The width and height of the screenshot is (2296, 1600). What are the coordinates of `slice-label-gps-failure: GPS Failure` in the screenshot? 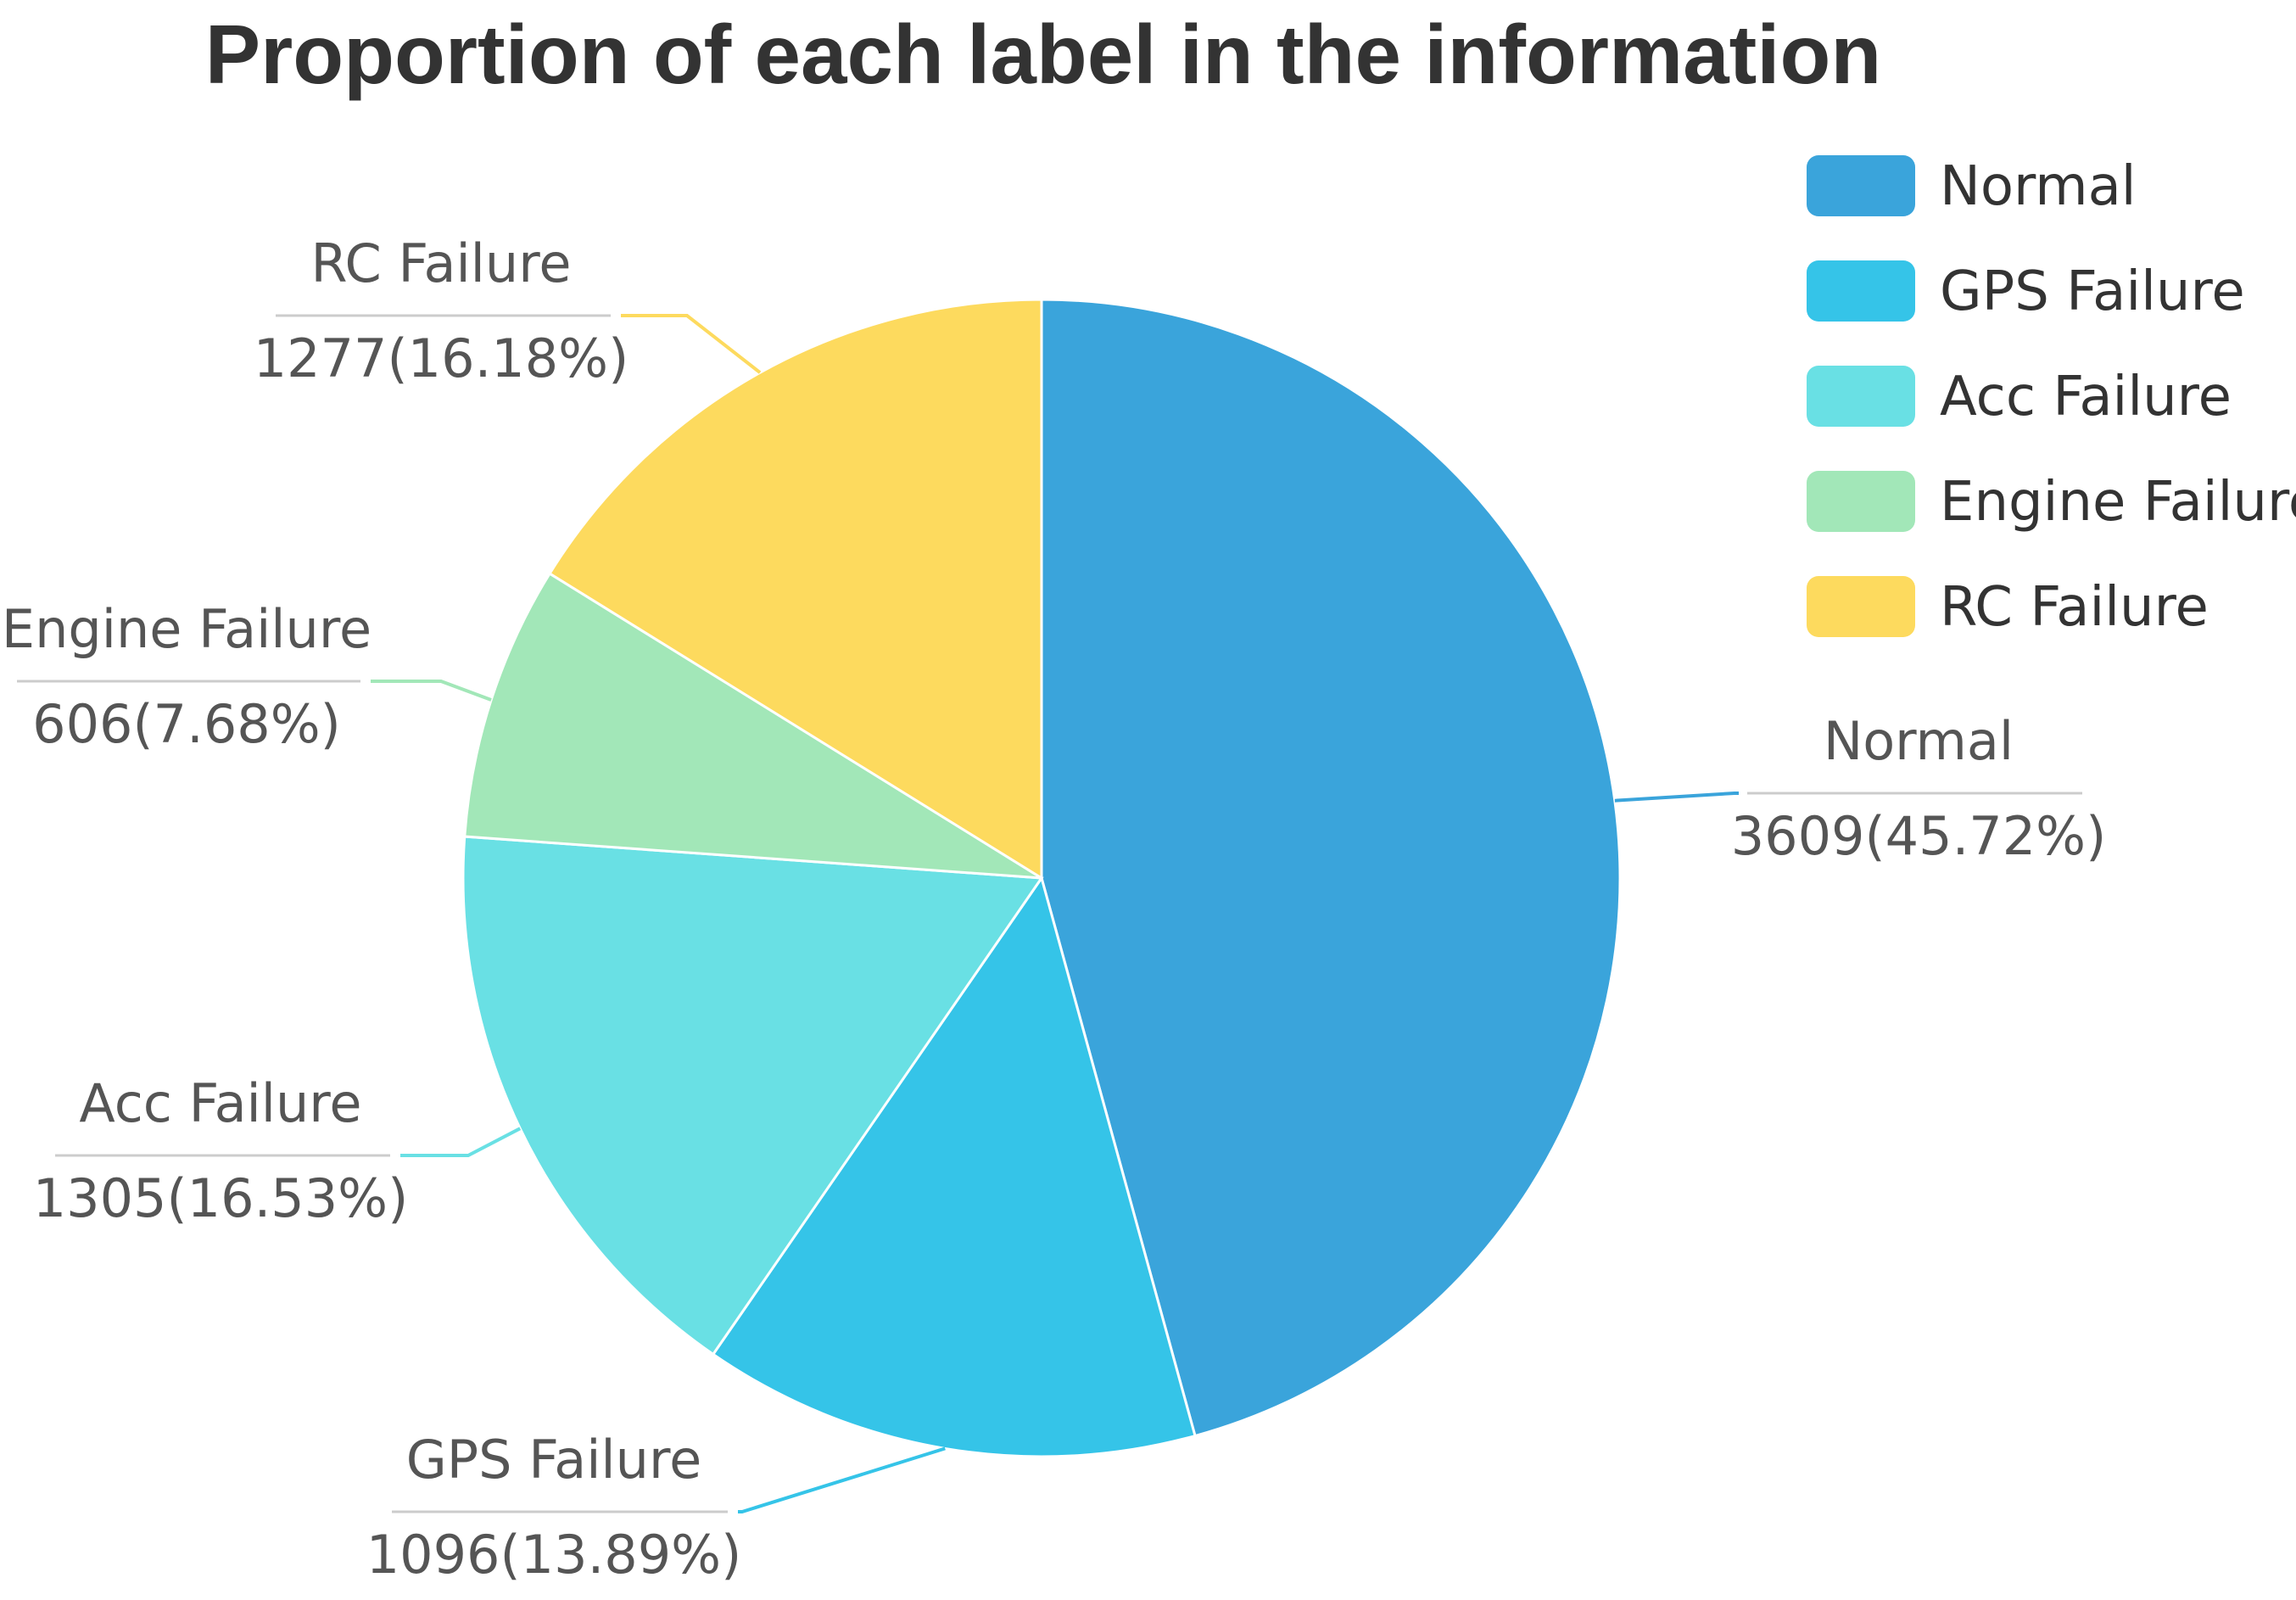 It's located at (553, 1460).